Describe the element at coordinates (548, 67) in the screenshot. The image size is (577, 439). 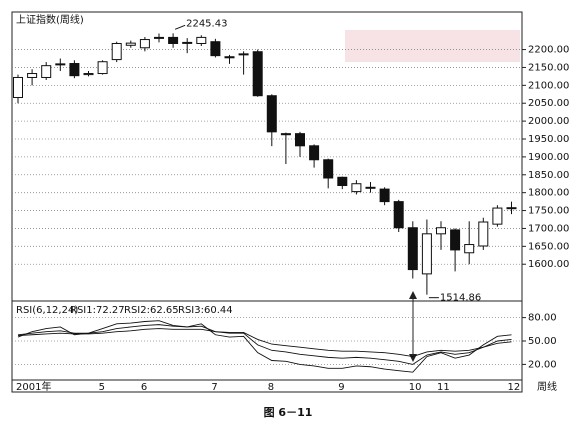
I see `y-tick-label: 2150.00` at that location.